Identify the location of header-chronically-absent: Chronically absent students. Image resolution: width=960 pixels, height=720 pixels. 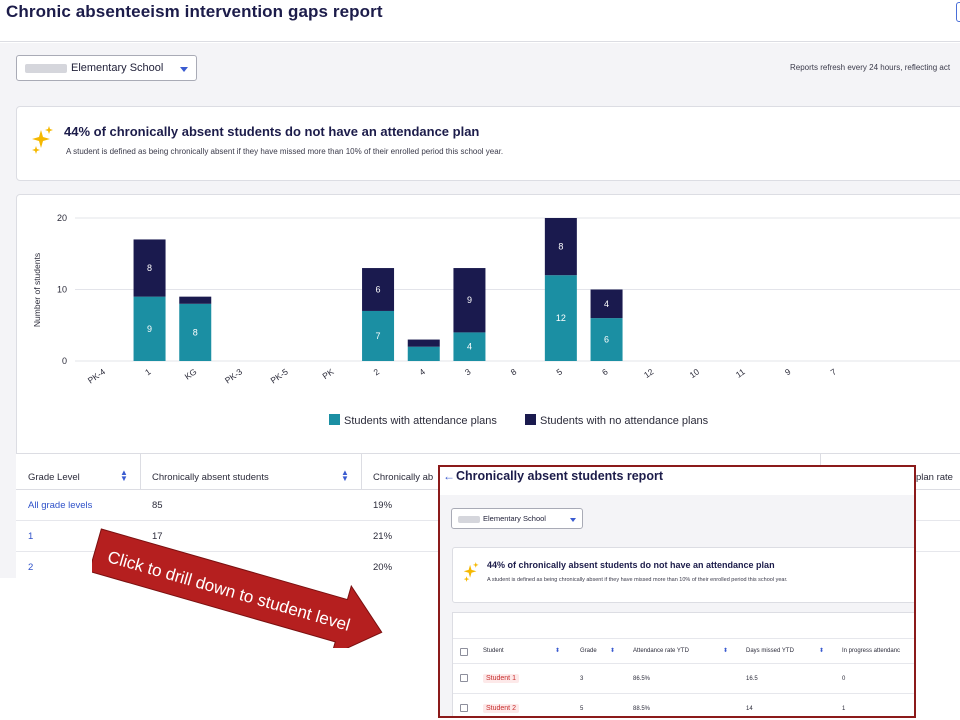
(210, 477).